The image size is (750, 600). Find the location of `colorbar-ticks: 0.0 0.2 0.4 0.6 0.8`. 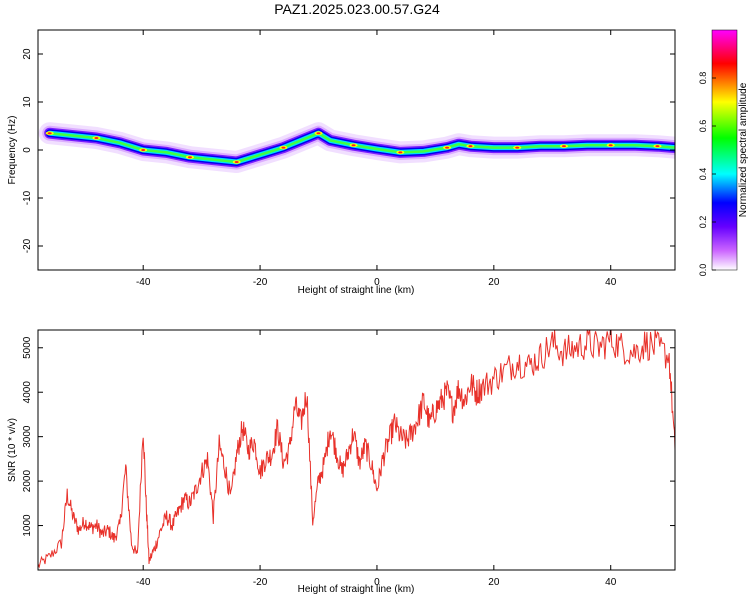

colorbar-ticks: 0.0 0.2 0.4 0.6 0.8 is located at coordinates (707, 174).